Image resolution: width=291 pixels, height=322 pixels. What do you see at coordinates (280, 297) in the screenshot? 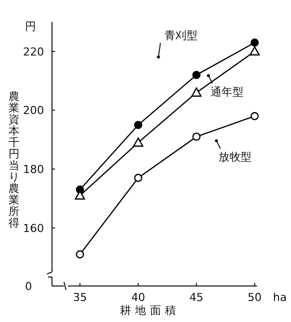
I see `text: ha` at bounding box center [280, 297].